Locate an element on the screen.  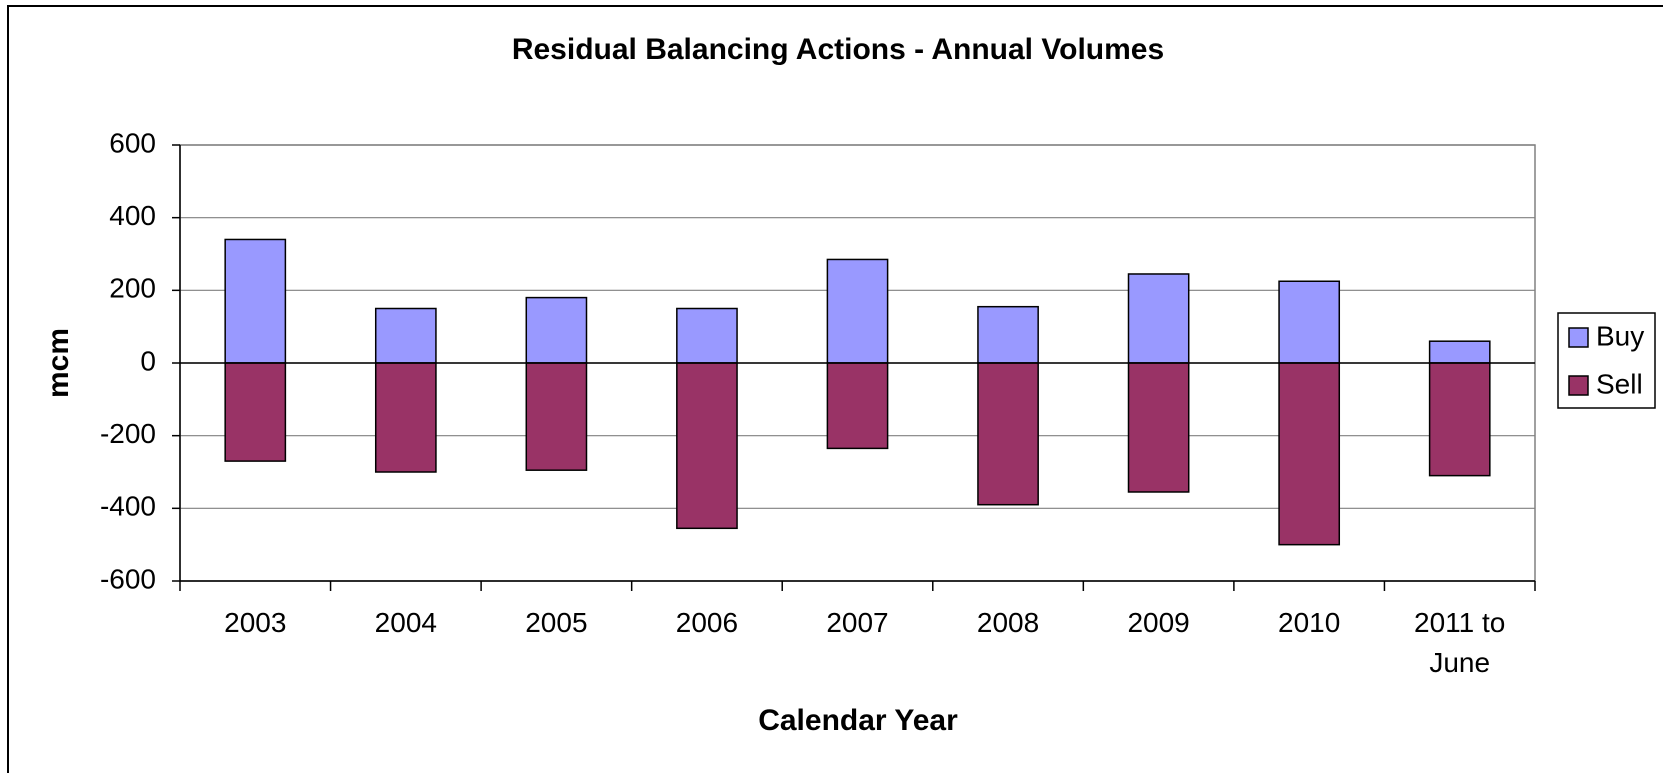
x-tick-label-box: 2010 is located at coordinates (1309, 622).